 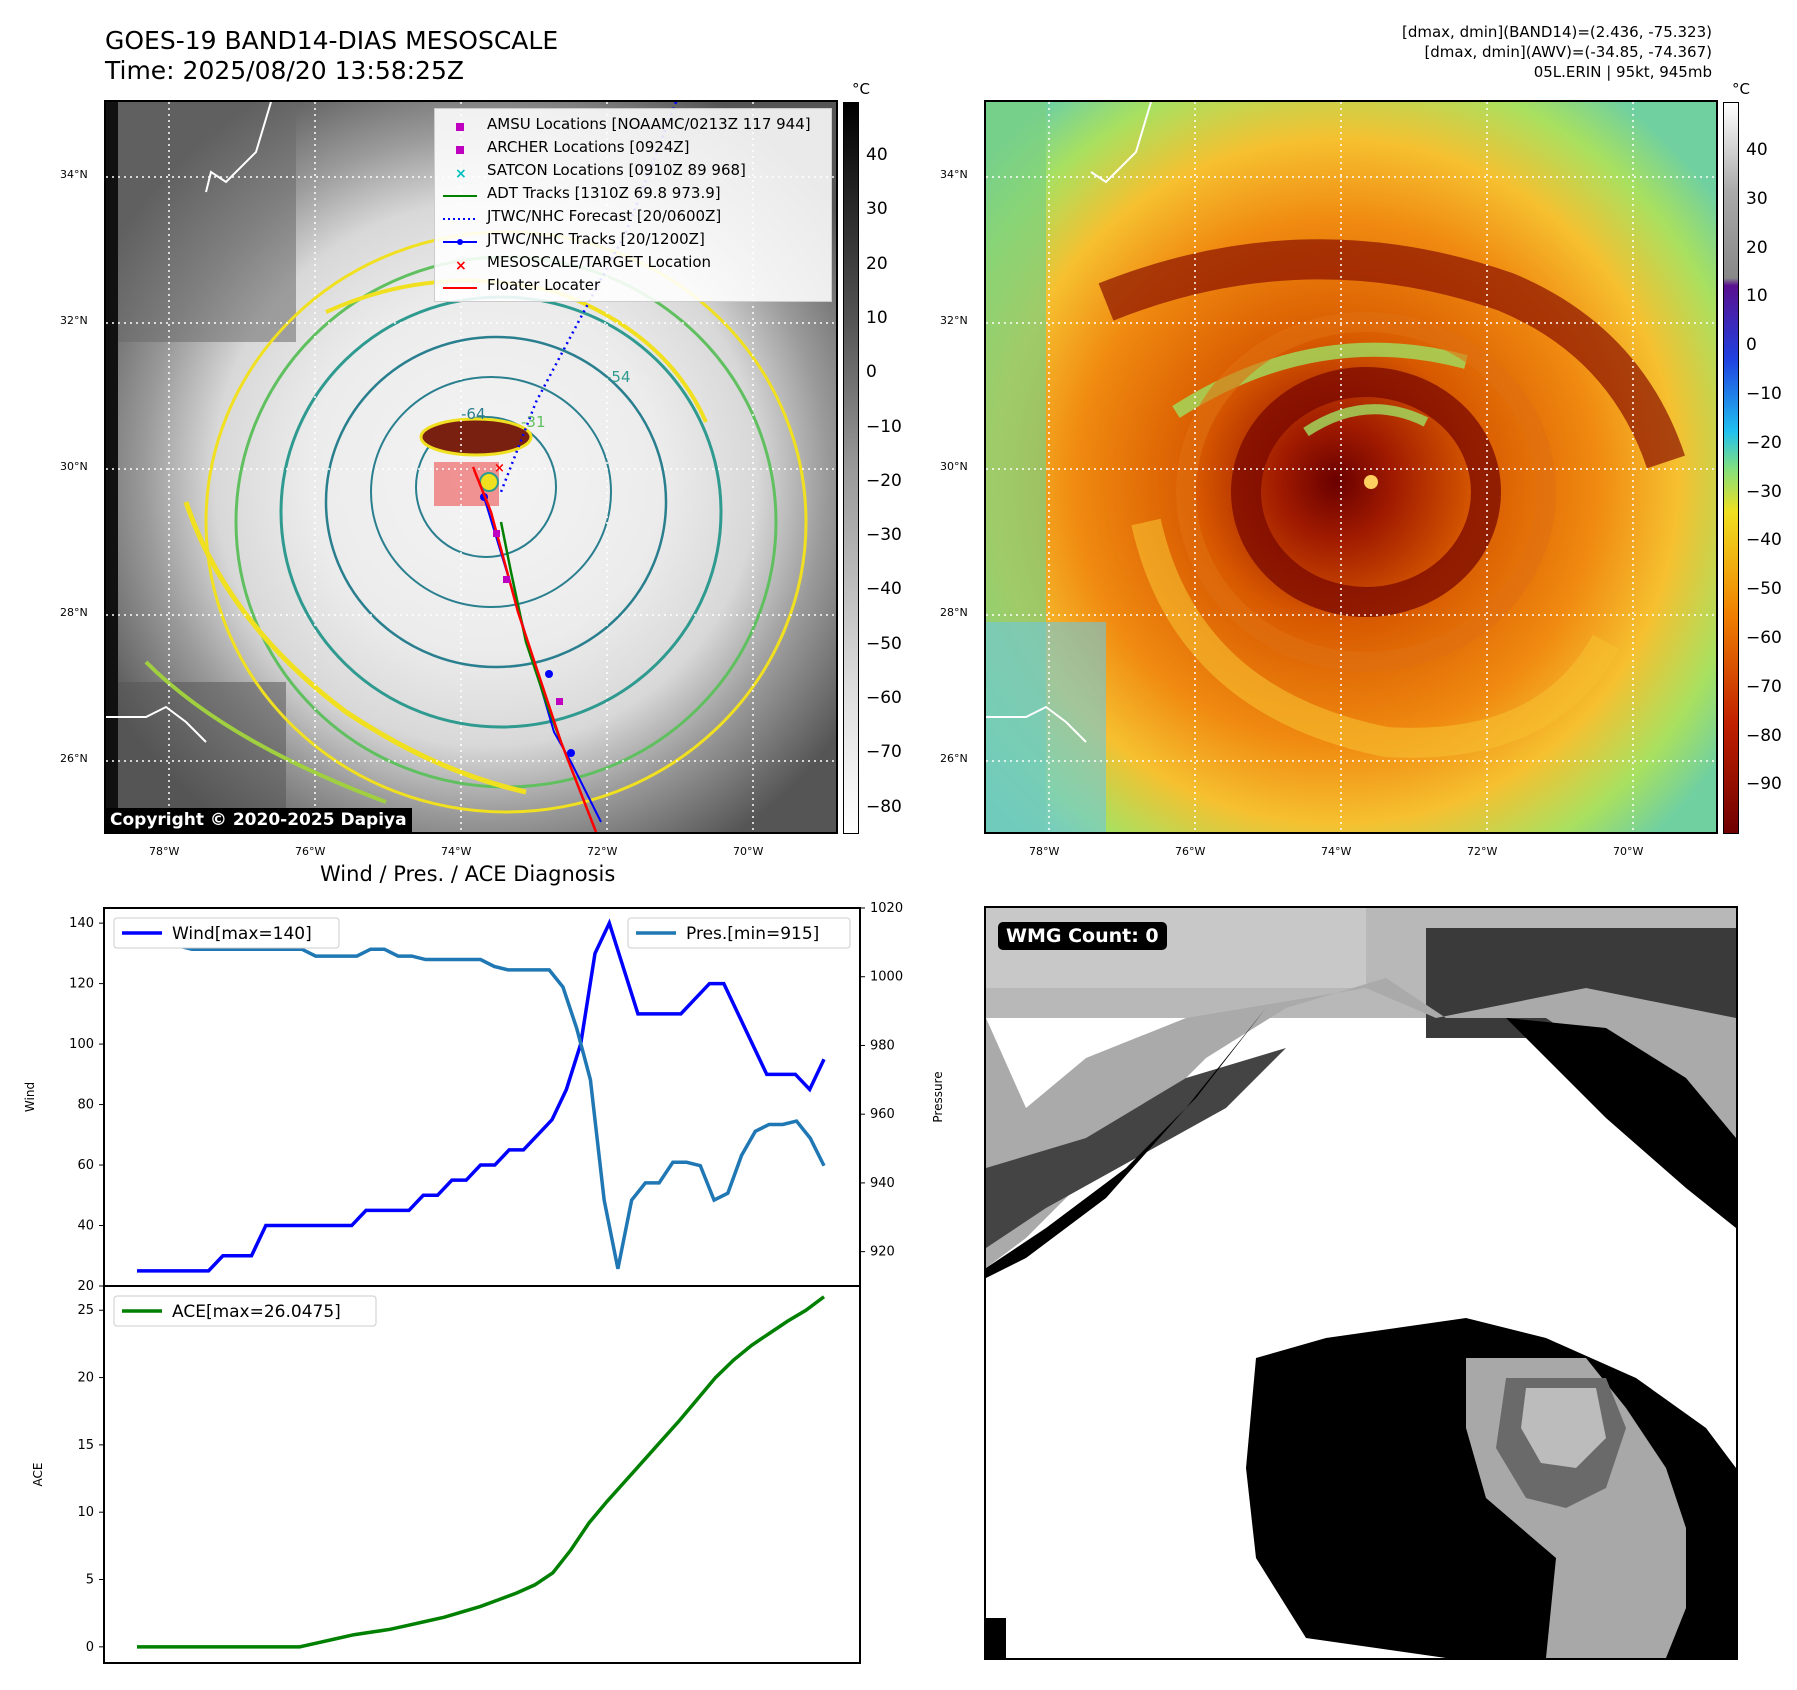 What do you see at coordinates (1556, 32) in the screenshot?
I see `info-line-1: [dmax, dmin](BAND14)=(2.436, -75.323)` at bounding box center [1556, 32].